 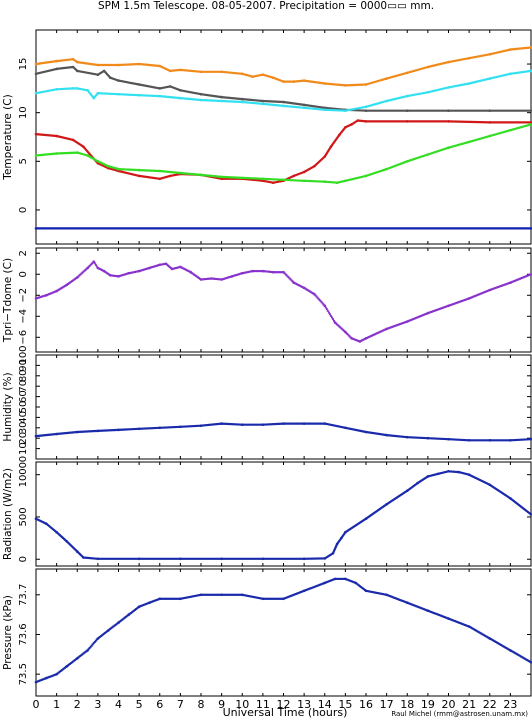 I want to click on x-axis-label: Universal Time (hours), so click(x=285, y=712).